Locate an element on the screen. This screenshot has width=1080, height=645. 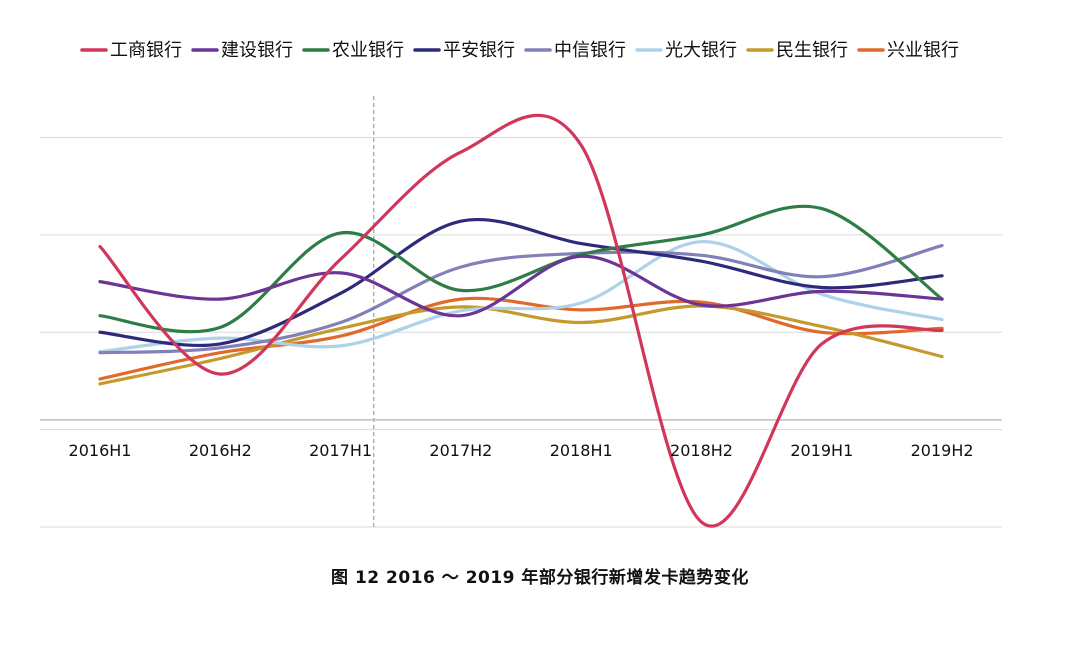
series-line-光大银行 is located at coordinates (521, 297).